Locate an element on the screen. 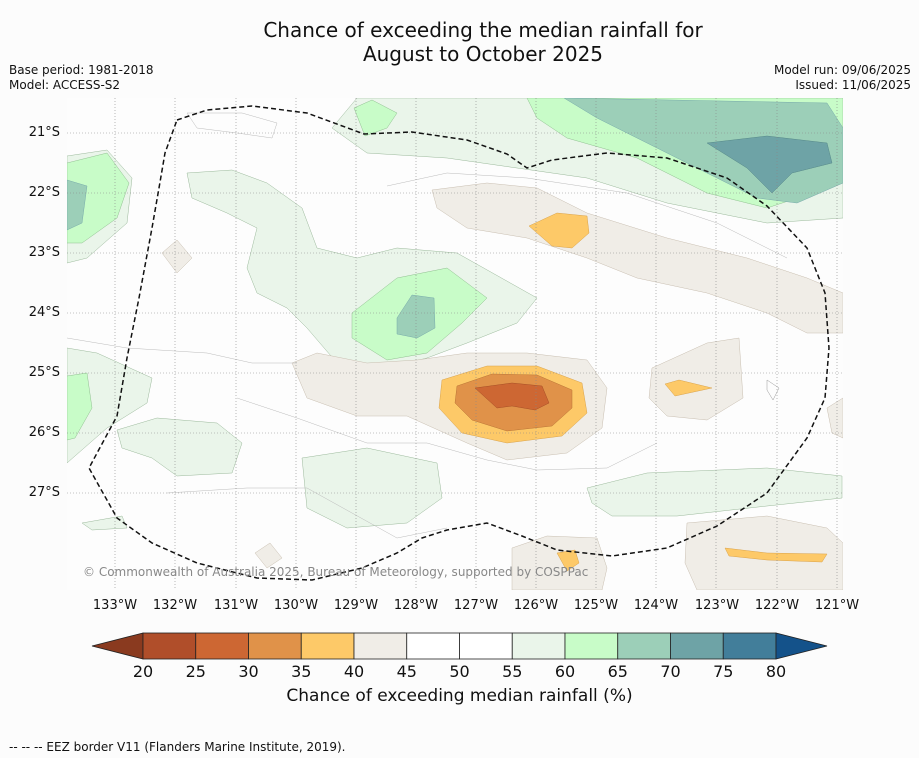 Image resolution: width=919 pixels, height=758 pixels. colorbar-tick-label: 45 is located at coordinates (406, 671).